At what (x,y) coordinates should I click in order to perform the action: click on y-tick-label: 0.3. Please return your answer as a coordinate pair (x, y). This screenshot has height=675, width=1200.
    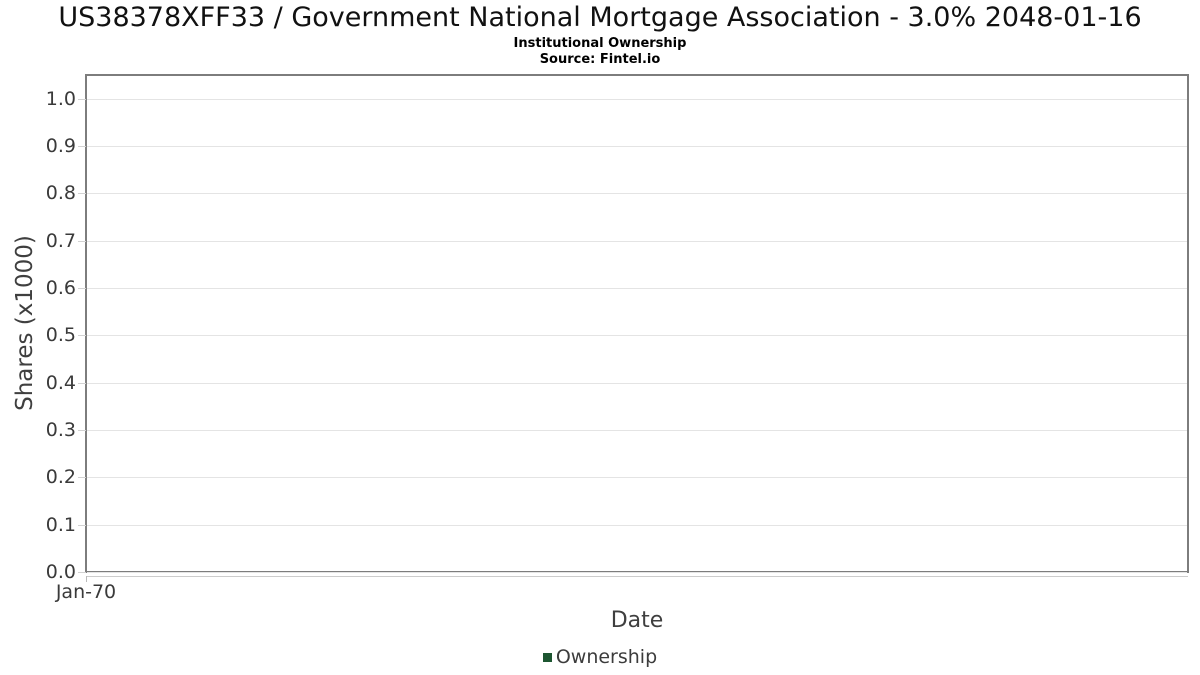
    Looking at the image, I should click on (60, 430).